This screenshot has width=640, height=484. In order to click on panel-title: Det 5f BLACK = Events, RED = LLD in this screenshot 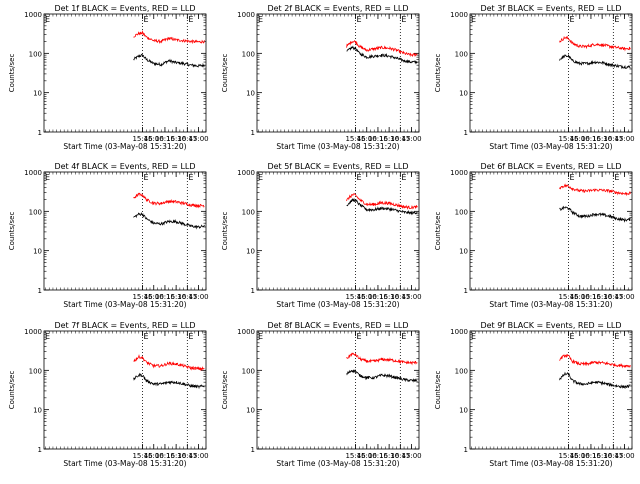, I will do `click(337, 166)`.